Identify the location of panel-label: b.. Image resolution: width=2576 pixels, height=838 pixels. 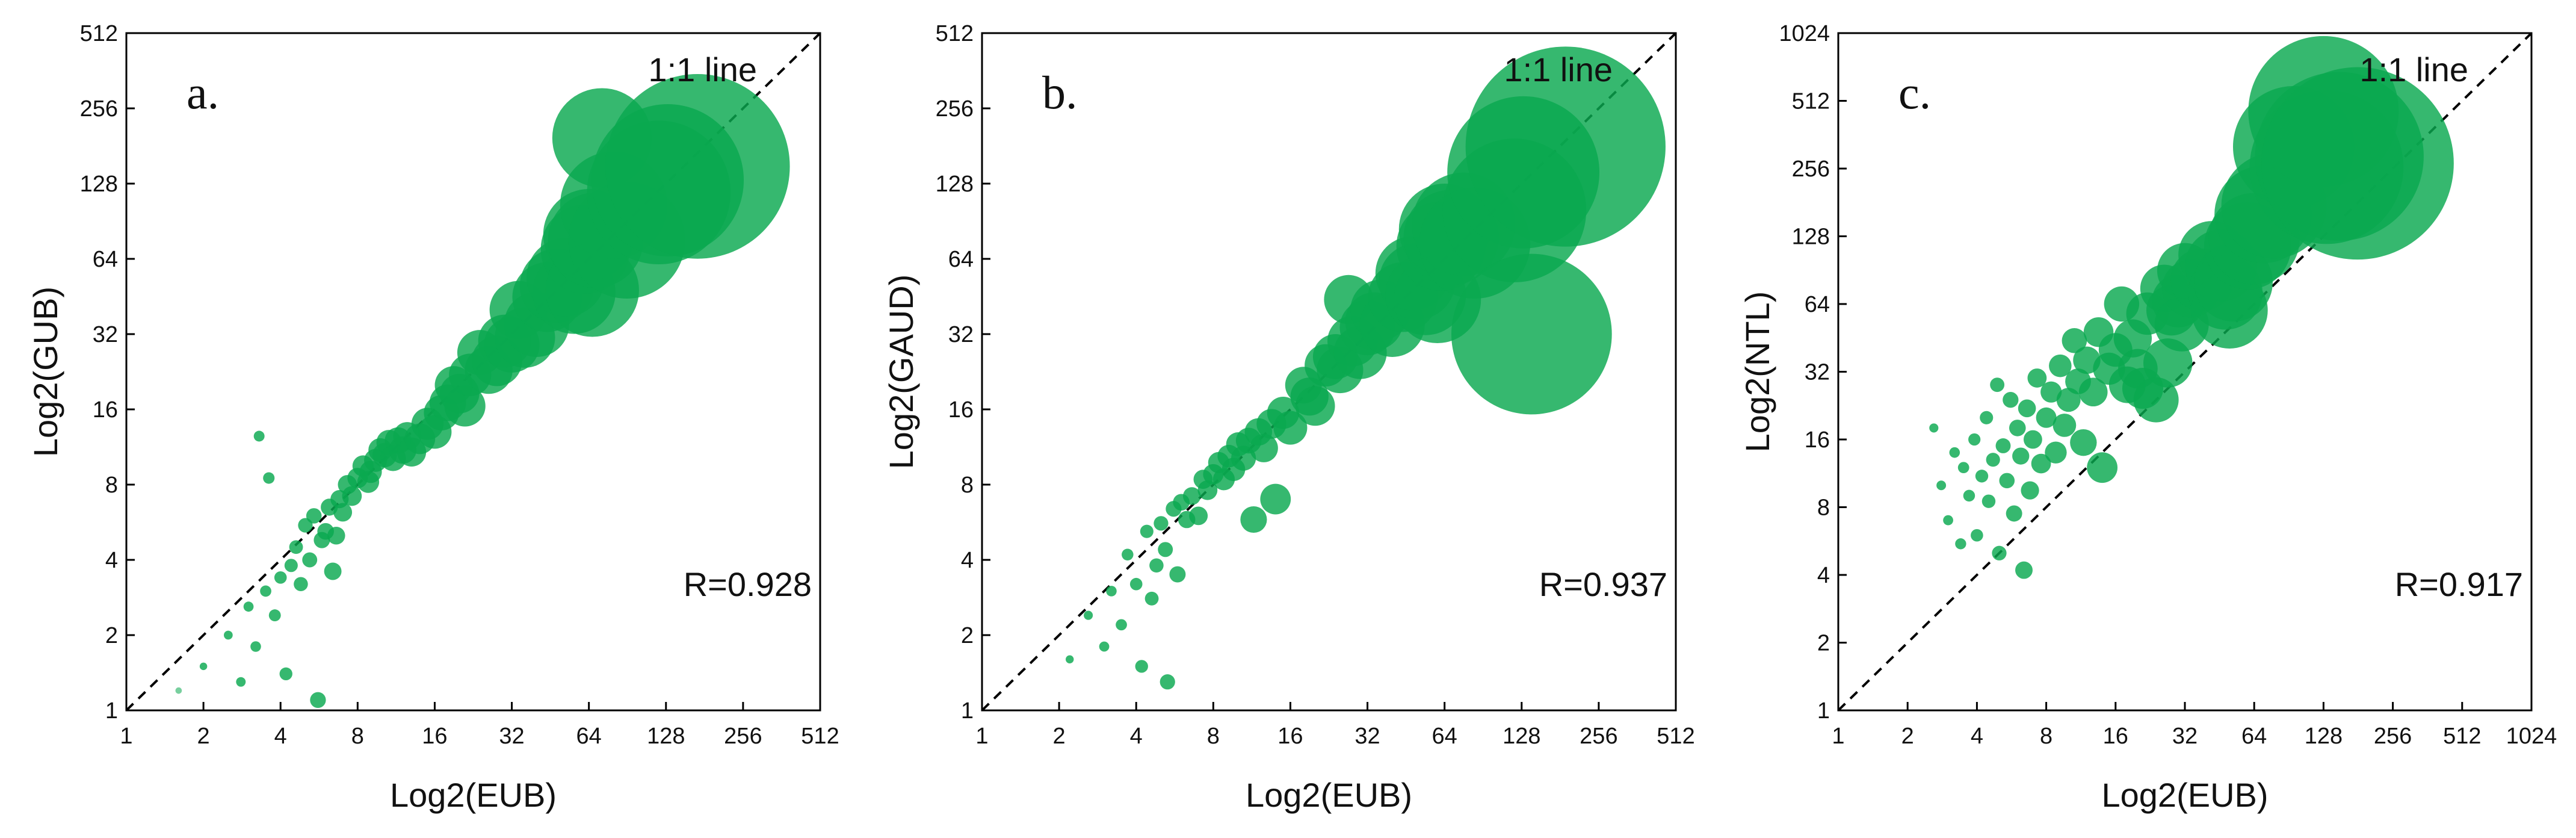
(1060, 92).